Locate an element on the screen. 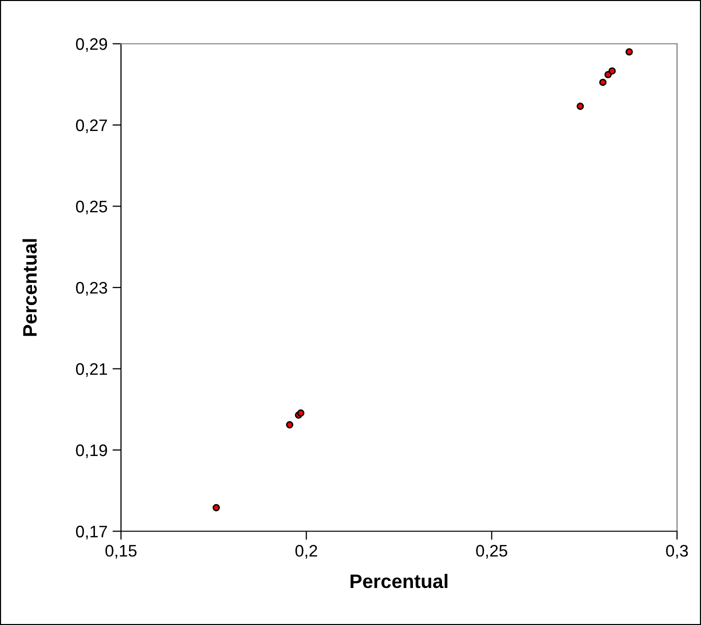 The image size is (701, 625). y-tick-label: 0,23 is located at coordinates (92, 289).